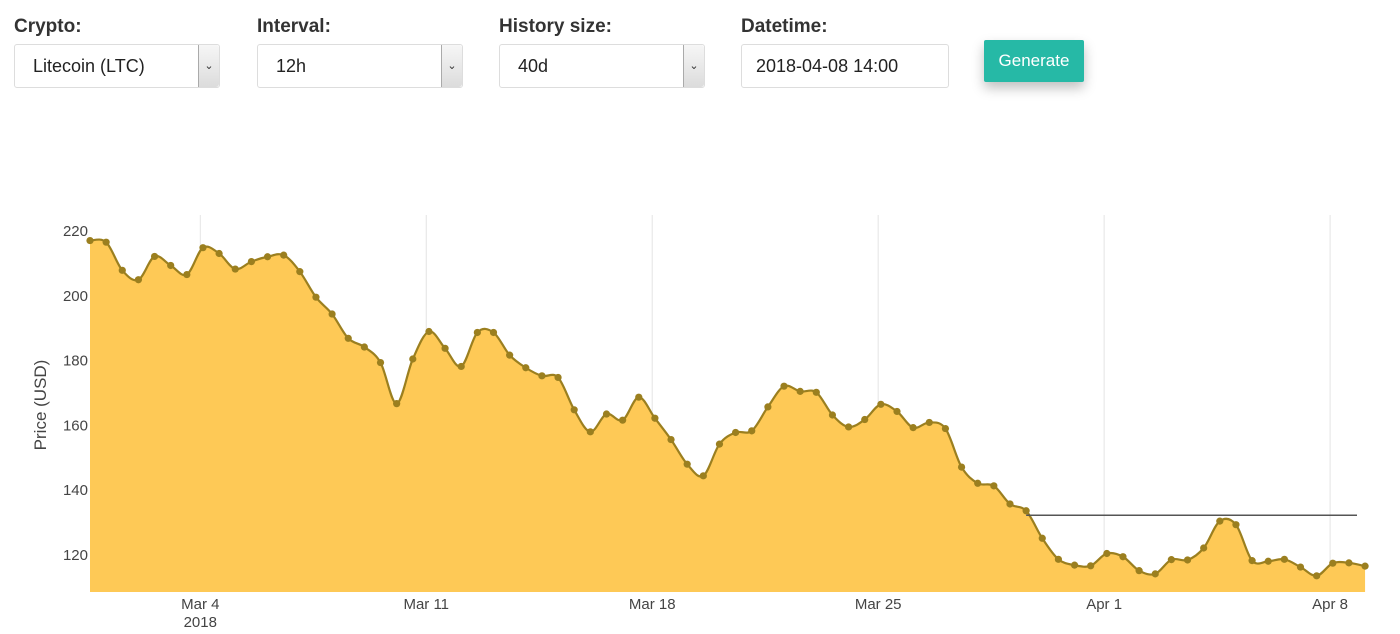 This screenshot has width=1400, height=634. What do you see at coordinates (1104, 604) in the screenshot?
I see `x-tick-label: Apr 1` at bounding box center [1104, 604].